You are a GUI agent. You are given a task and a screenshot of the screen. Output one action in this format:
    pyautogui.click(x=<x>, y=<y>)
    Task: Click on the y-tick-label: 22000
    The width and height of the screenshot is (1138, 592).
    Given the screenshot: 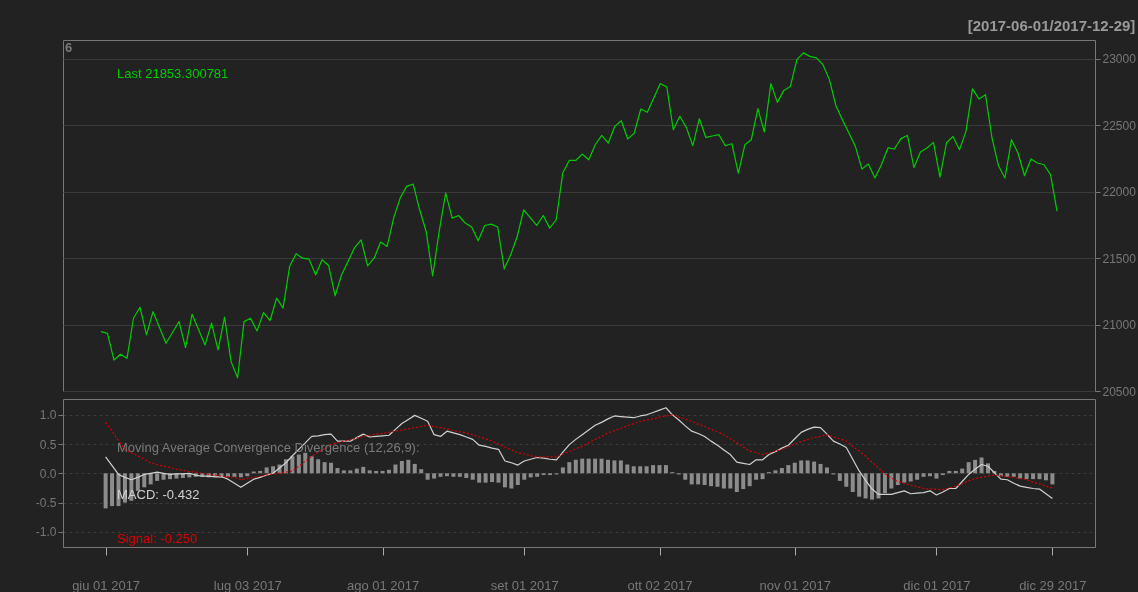 What is the action you would take?
    pyautogui.click(x=1119, y=192)
    